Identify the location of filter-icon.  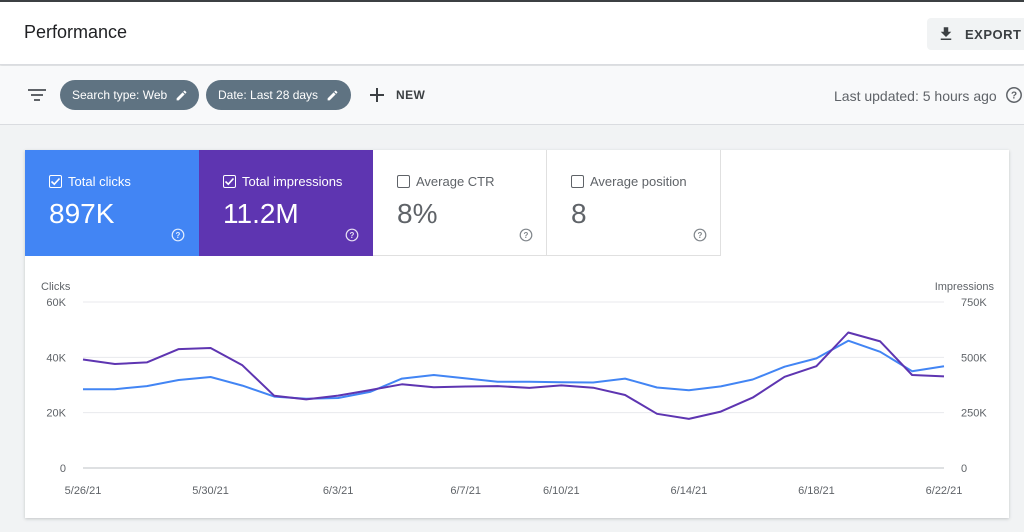
(37, 95).